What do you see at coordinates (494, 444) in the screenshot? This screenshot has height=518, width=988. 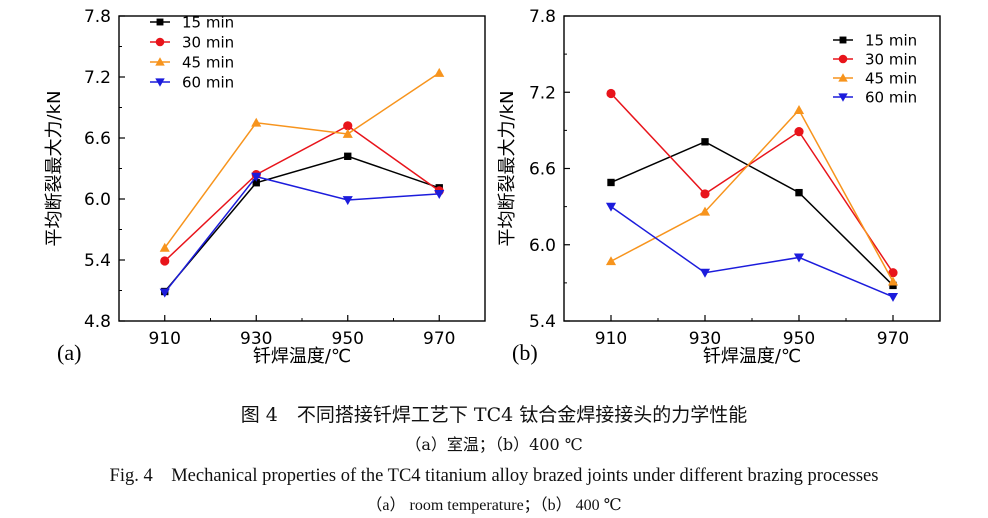 I see `figure-caption-subtitle-zh: （a）室温；（b）400 ℃` at bounding box center [494, 444].